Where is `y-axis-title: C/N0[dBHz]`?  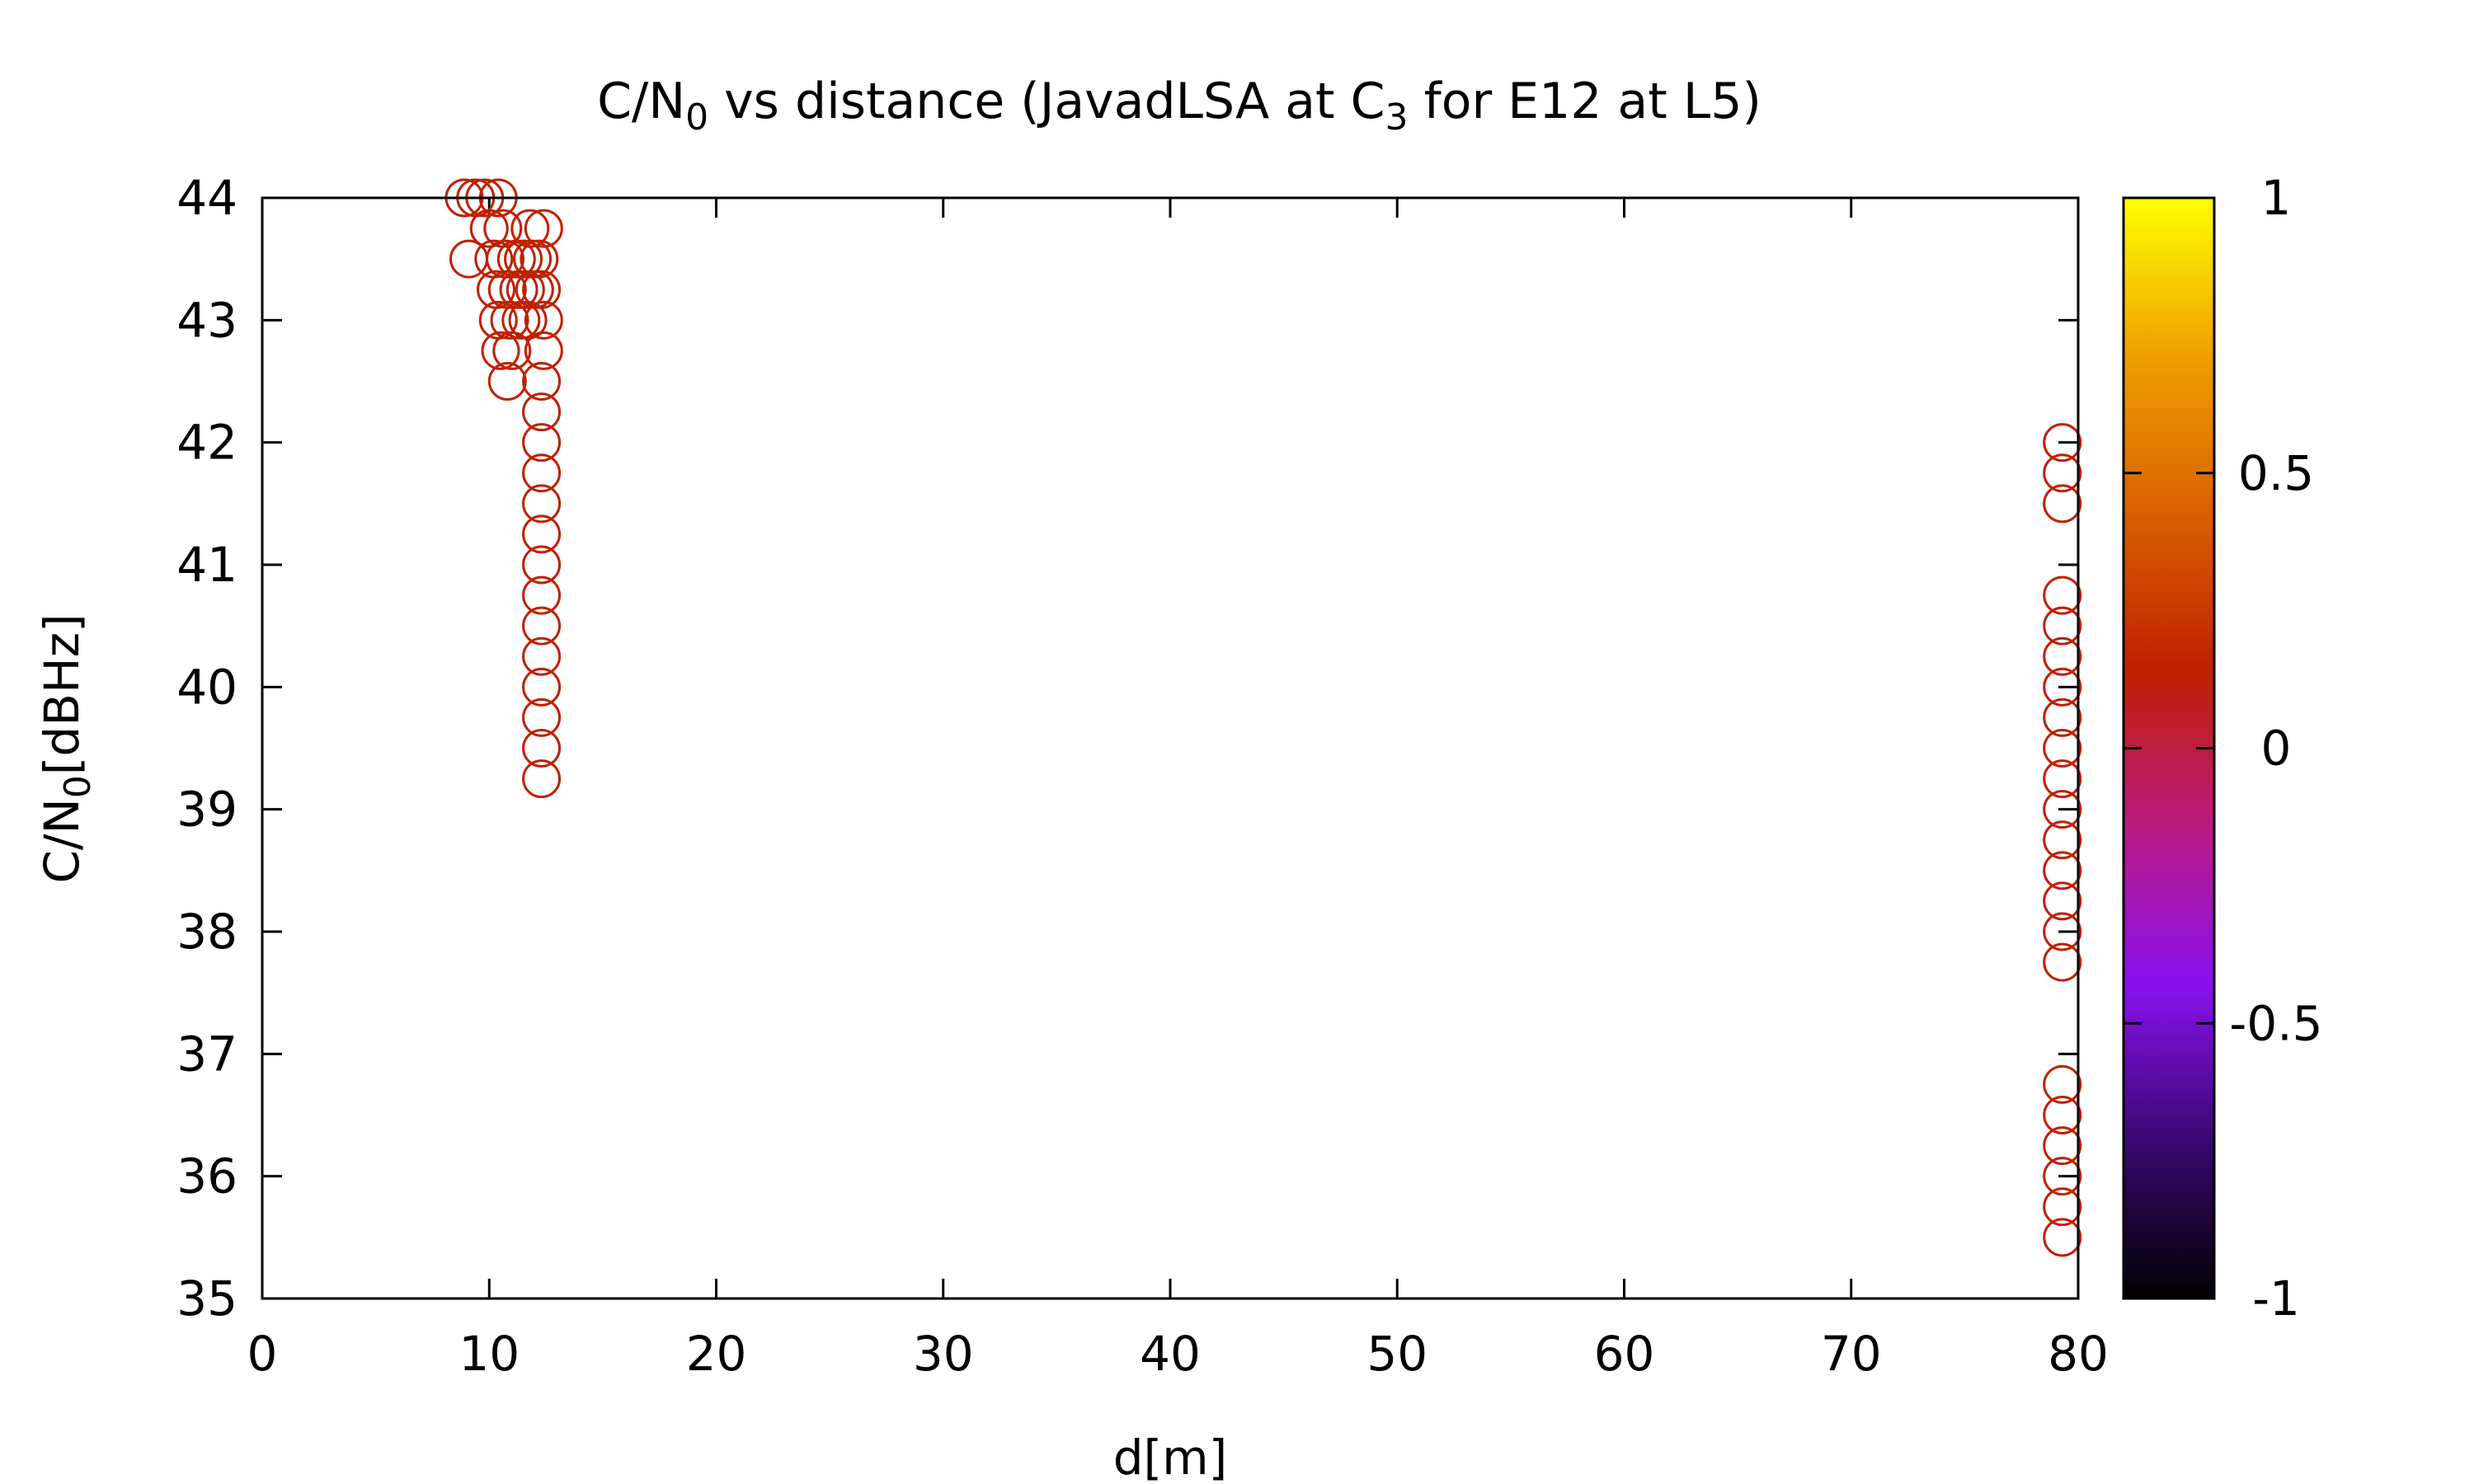
y-axis-title: C/N0[dBHz] is located at coordinates (66, 748).